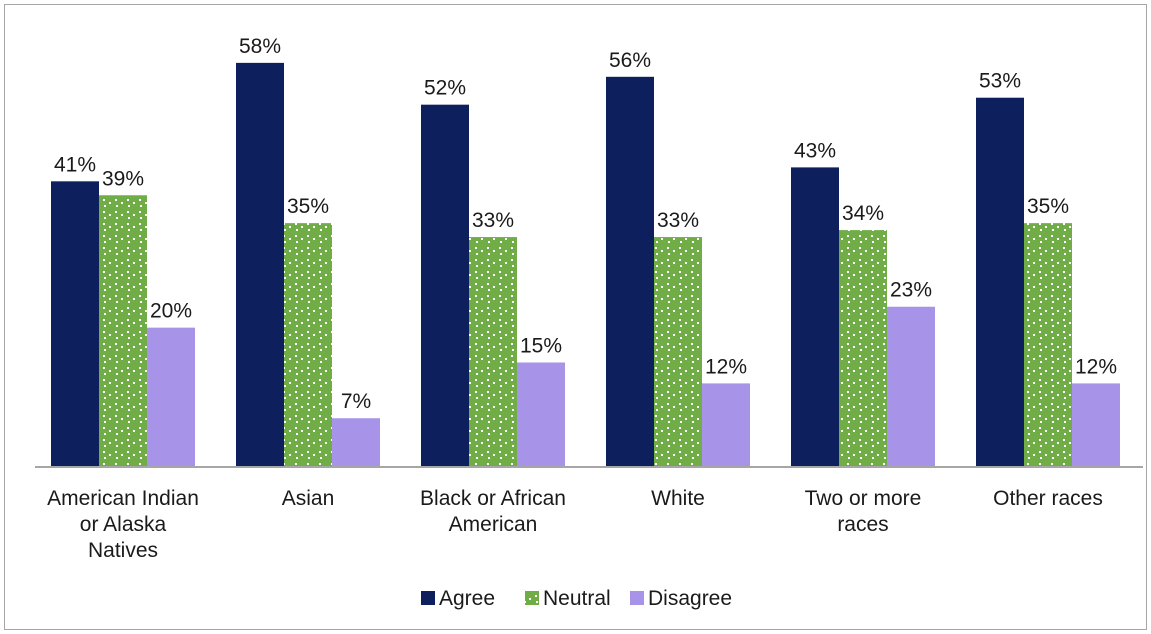  What do you see at coordinates (123, 178) in the screenshot?
I see `data-label-neutral-american-indian-or-alaska-natives: 39%` at bounding box center [123, 178].